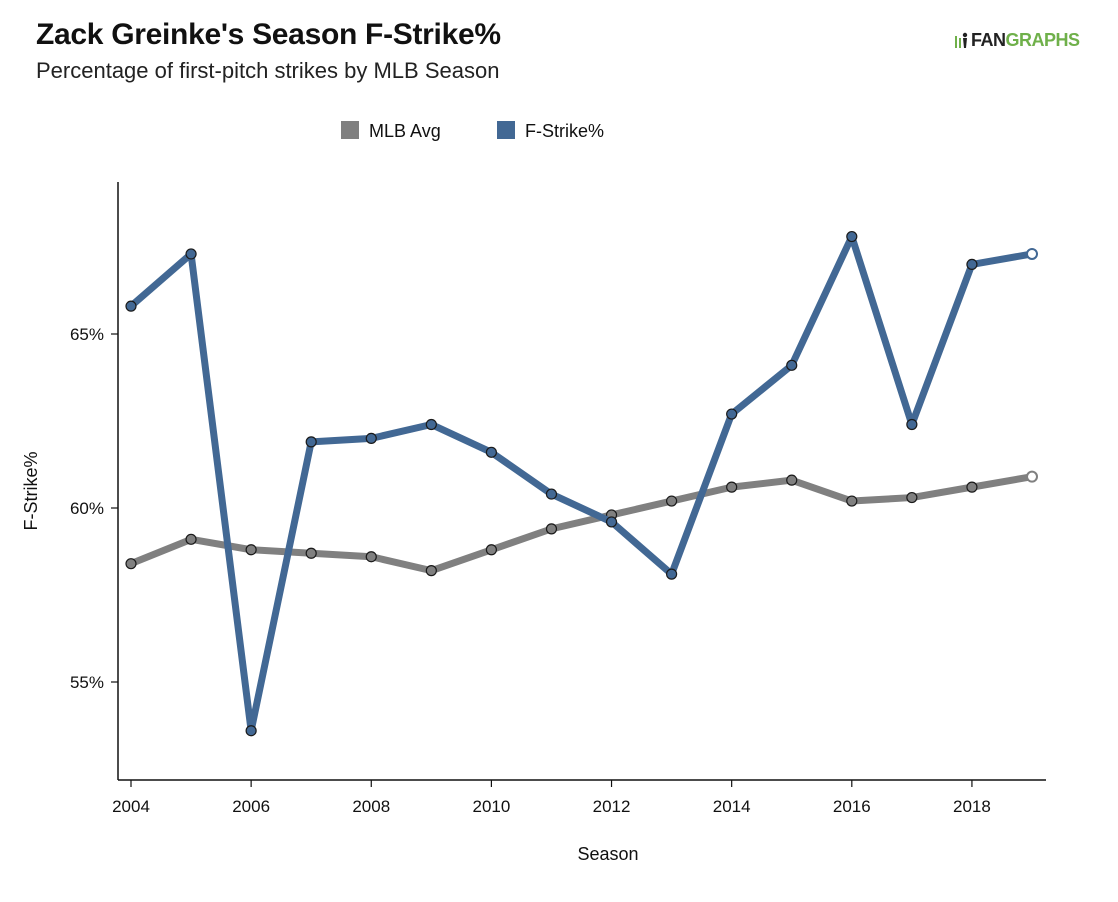  Describe the element at coordinates (87, 682) in the screenshot. I see `y-tick-label: 55%` at that location.